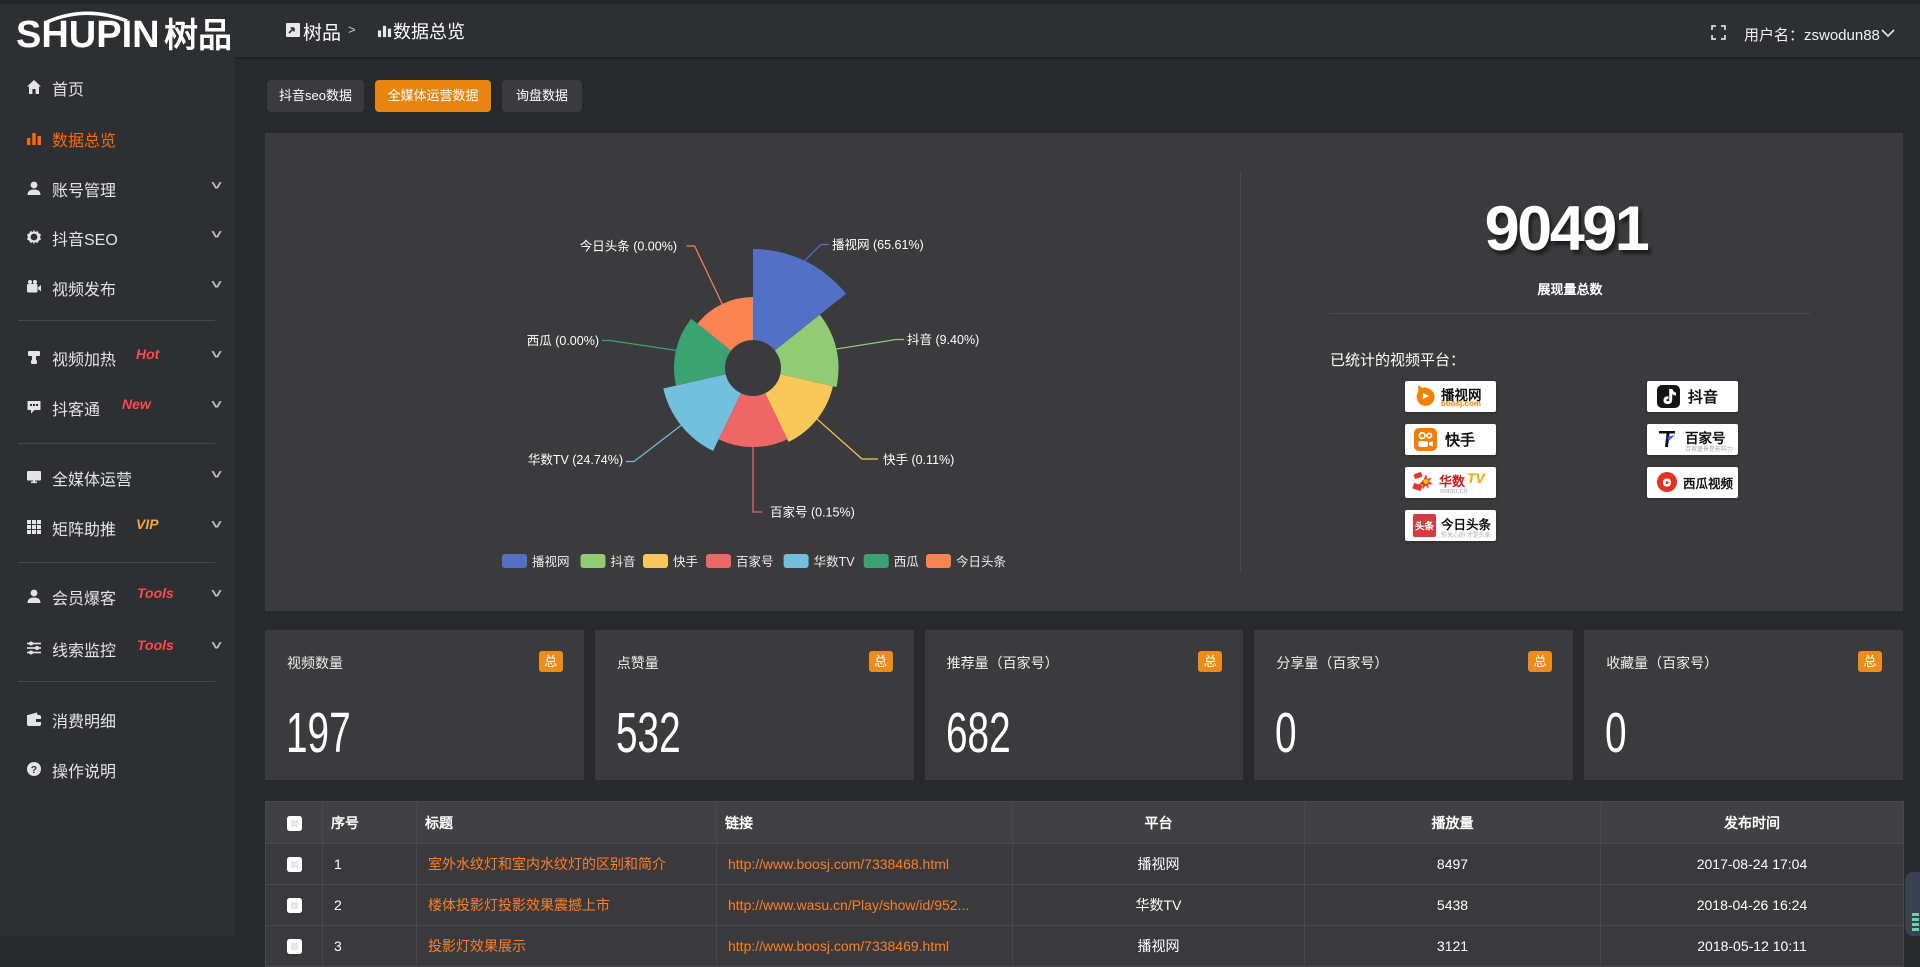 The height and width of the screenshot is (967, 1920). Describe the element at coordinates (981, 561) in the screenshot. I see `svg-text: 今日头条` at that location.